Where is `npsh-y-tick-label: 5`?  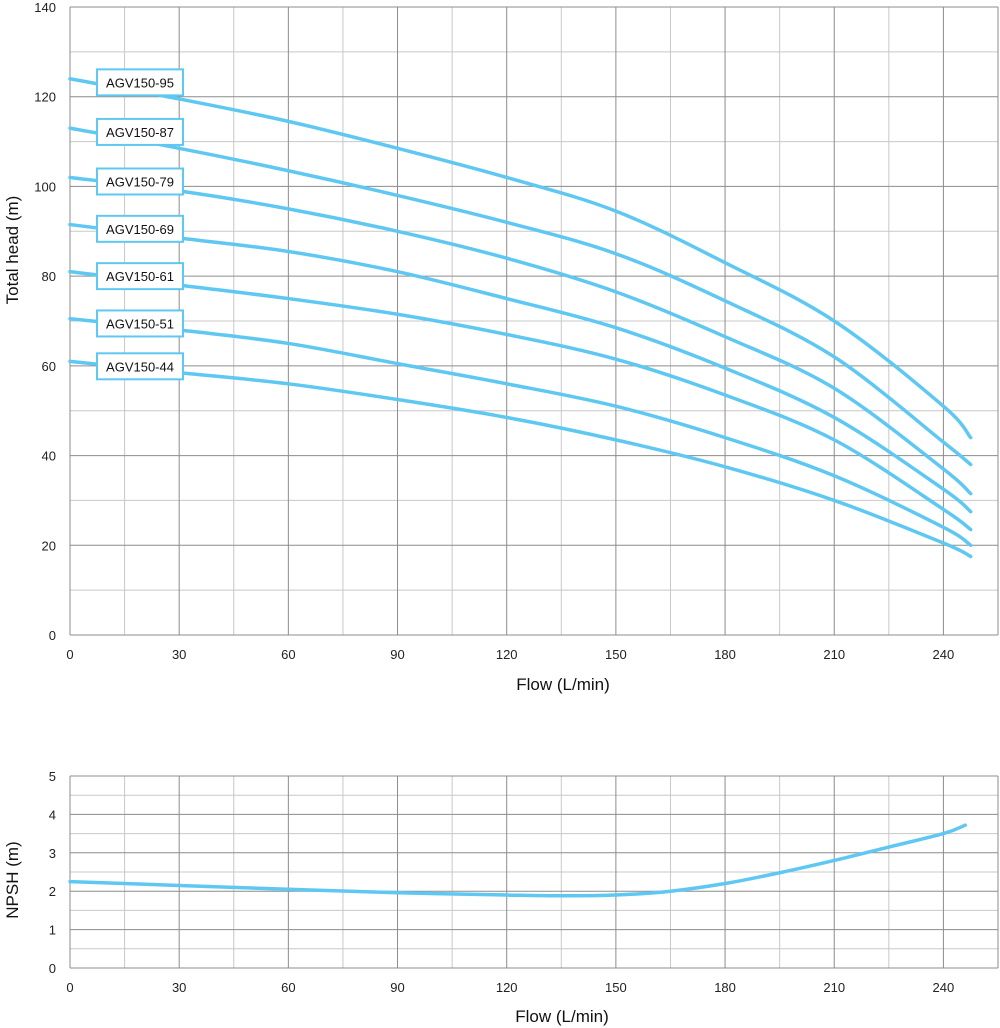 npsh-y-tick-label: 5 is located at coordinates (52, 776).